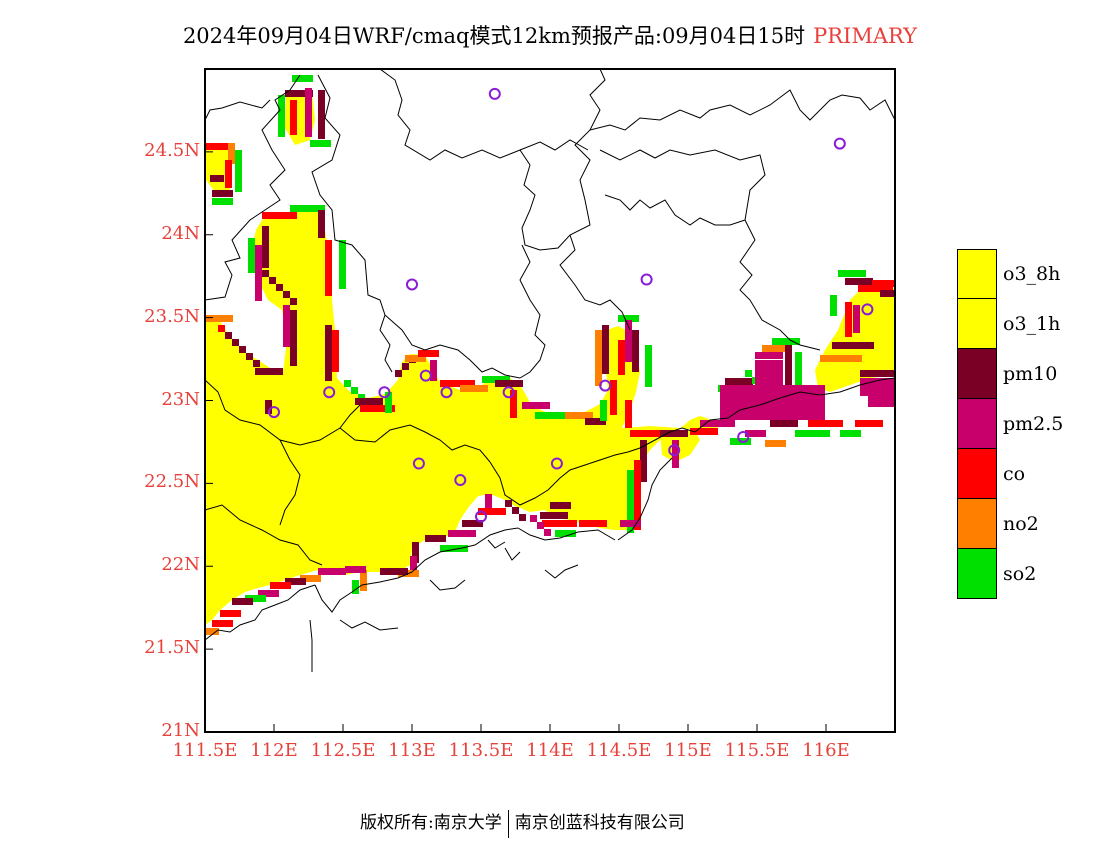  What do you see at coordinates (172, 648) in the screenshot?
I see `y-tick-label: 21.5N` at bounding box center [172, 648].